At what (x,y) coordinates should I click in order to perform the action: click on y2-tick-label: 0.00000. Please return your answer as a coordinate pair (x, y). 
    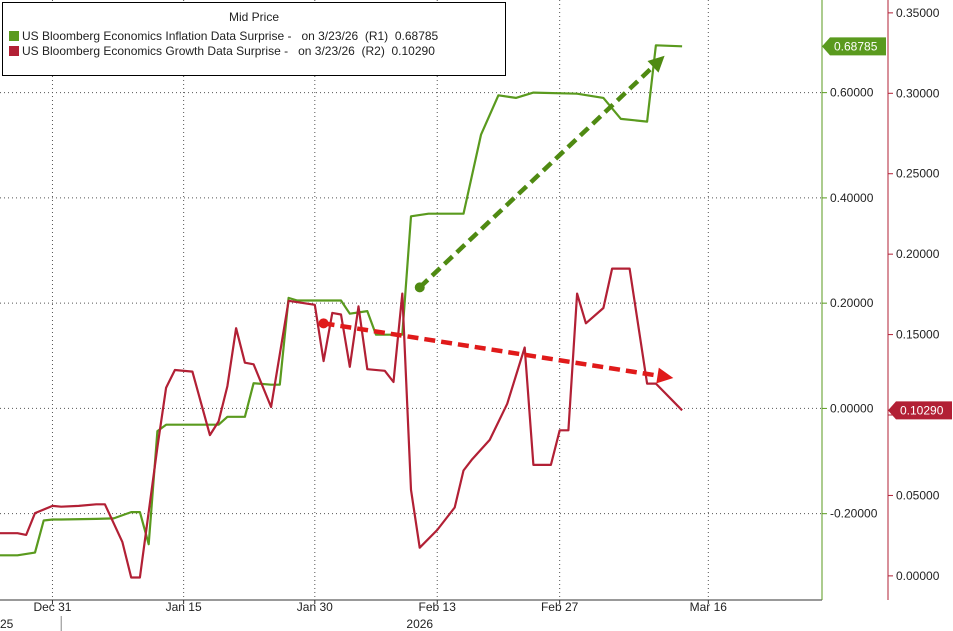
    Looking at the image, I should click on (918, 576).